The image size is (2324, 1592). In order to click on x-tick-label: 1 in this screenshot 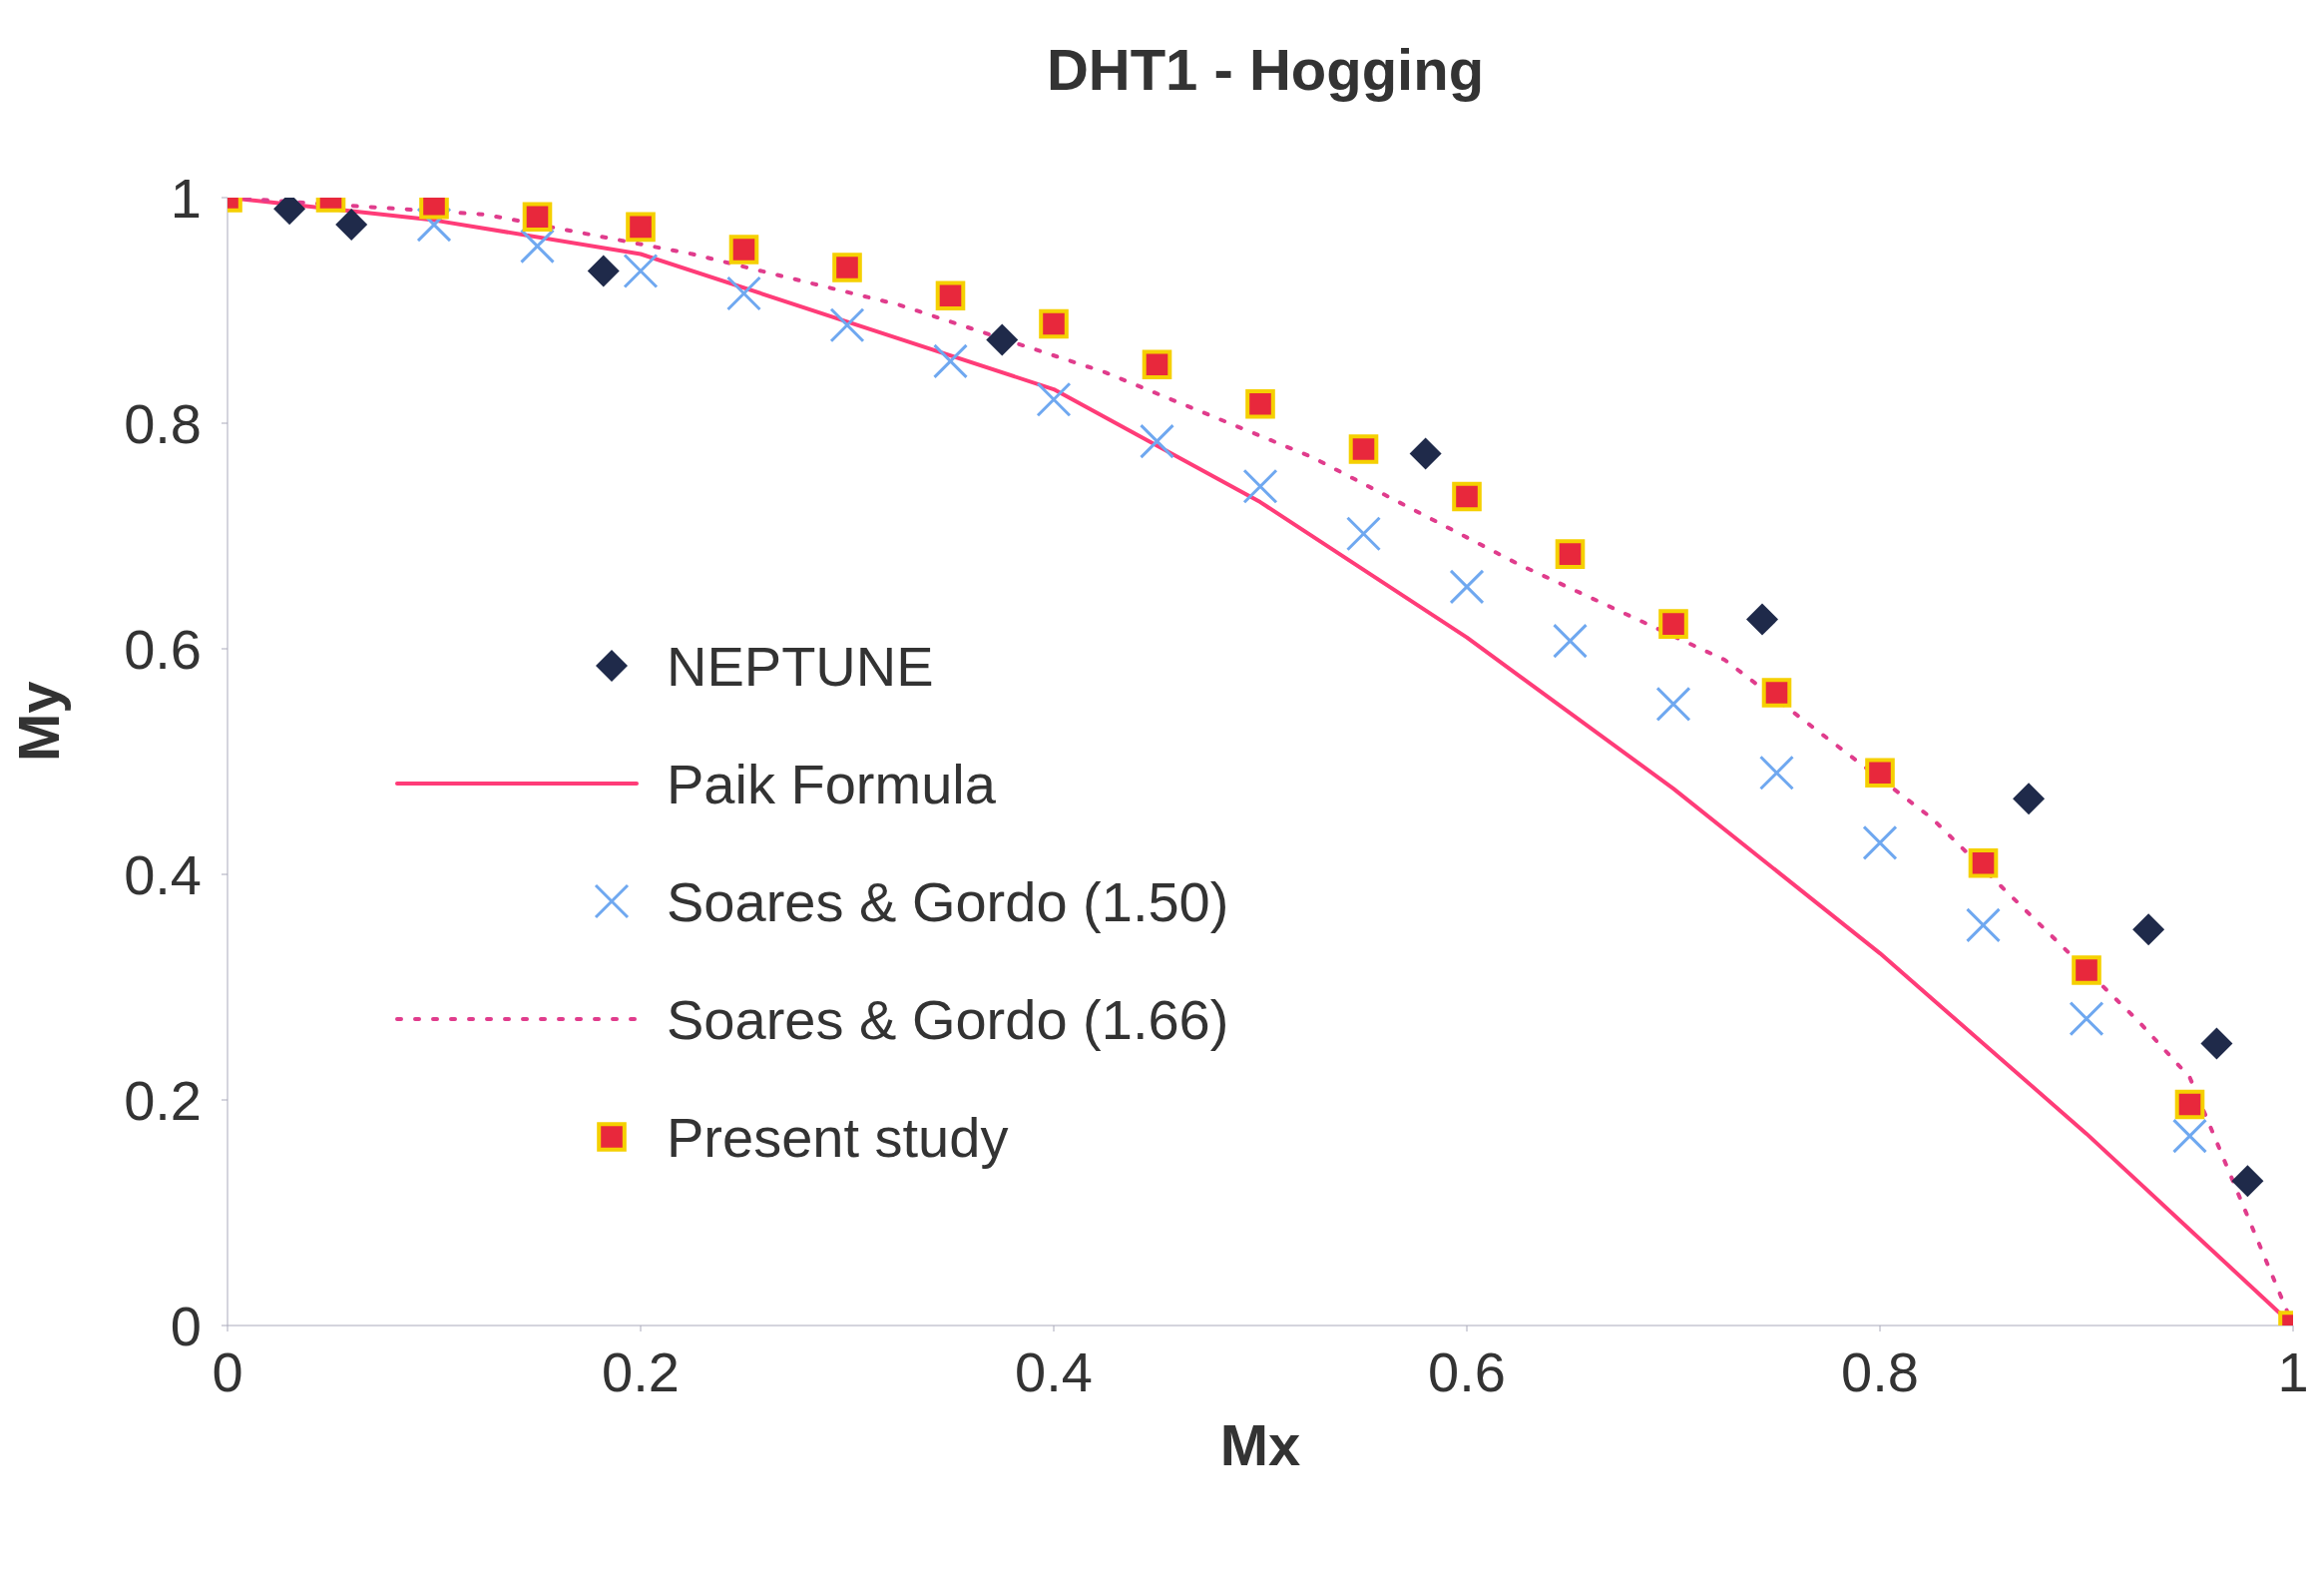, I will do `click(2293, 1371)`.